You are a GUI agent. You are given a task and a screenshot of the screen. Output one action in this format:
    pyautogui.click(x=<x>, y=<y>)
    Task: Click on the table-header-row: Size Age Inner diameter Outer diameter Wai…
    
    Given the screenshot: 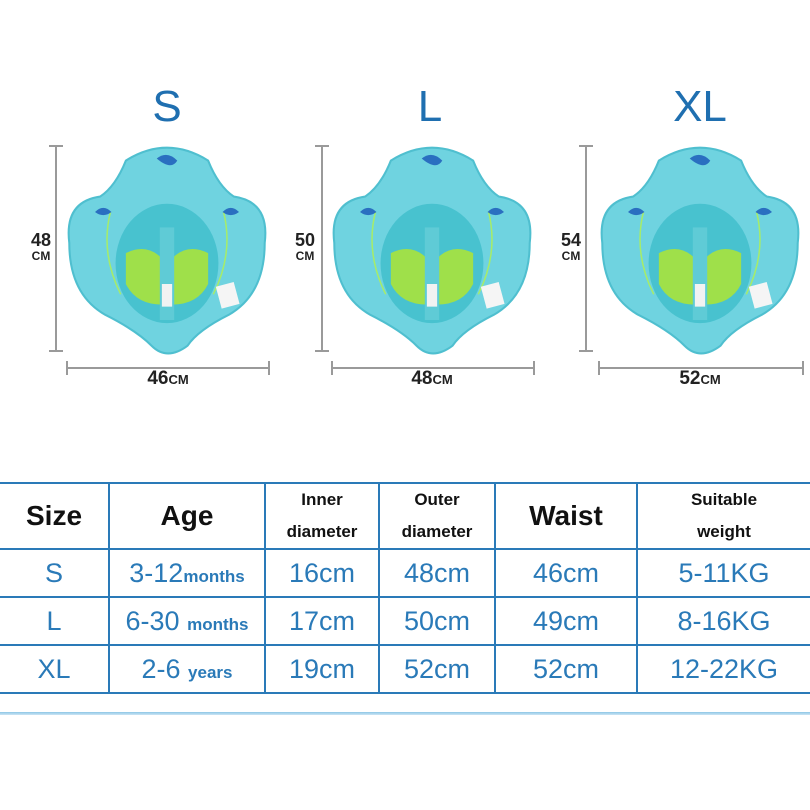 What is the action you would take?
    pyautogui.click(x=405, y=516)
    